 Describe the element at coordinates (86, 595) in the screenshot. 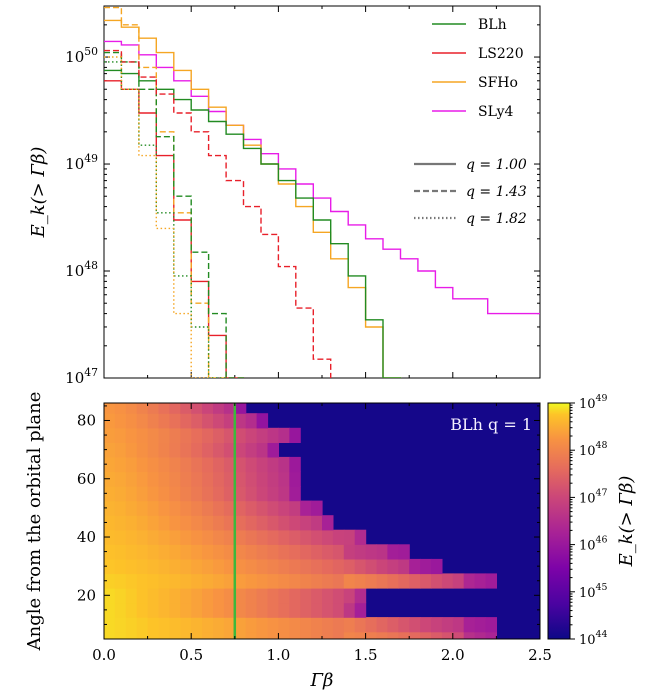

I see `y-tick-label: 20` at that location.